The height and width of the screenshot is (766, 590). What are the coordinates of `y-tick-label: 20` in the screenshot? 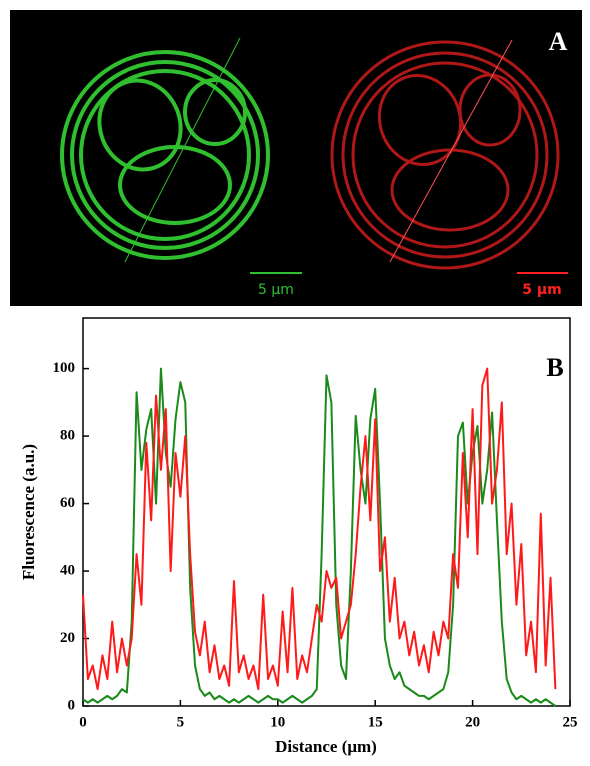 It's located at (67, 638).